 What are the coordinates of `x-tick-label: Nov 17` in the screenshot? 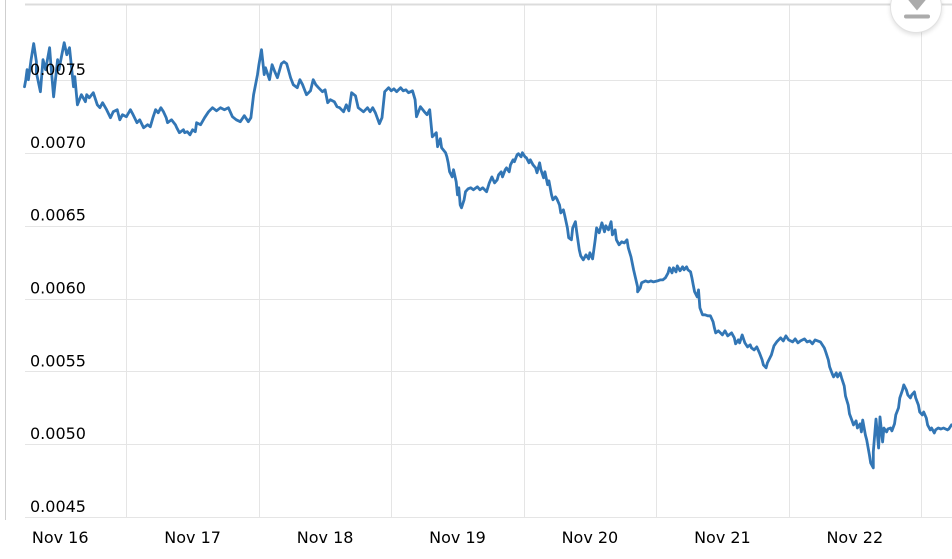 It's located at (192, 537).